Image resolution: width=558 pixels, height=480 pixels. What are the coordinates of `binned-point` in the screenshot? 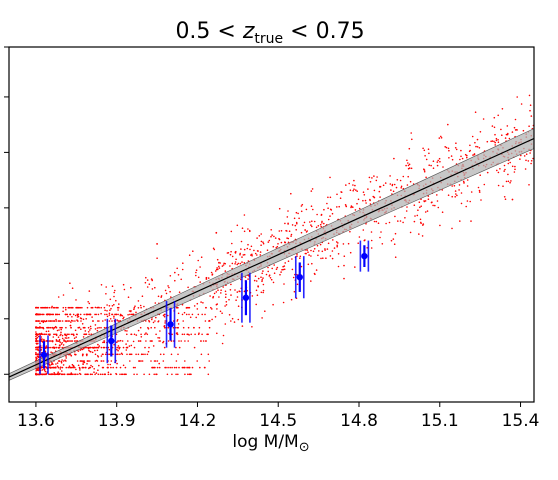 It's located at (111, 341).